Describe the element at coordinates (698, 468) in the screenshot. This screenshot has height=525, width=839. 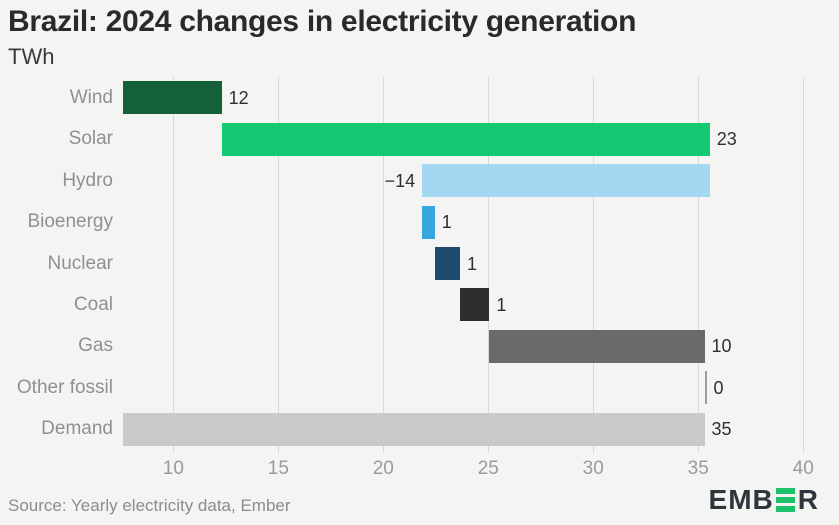
I see `x-tick-label: 35` at that location.